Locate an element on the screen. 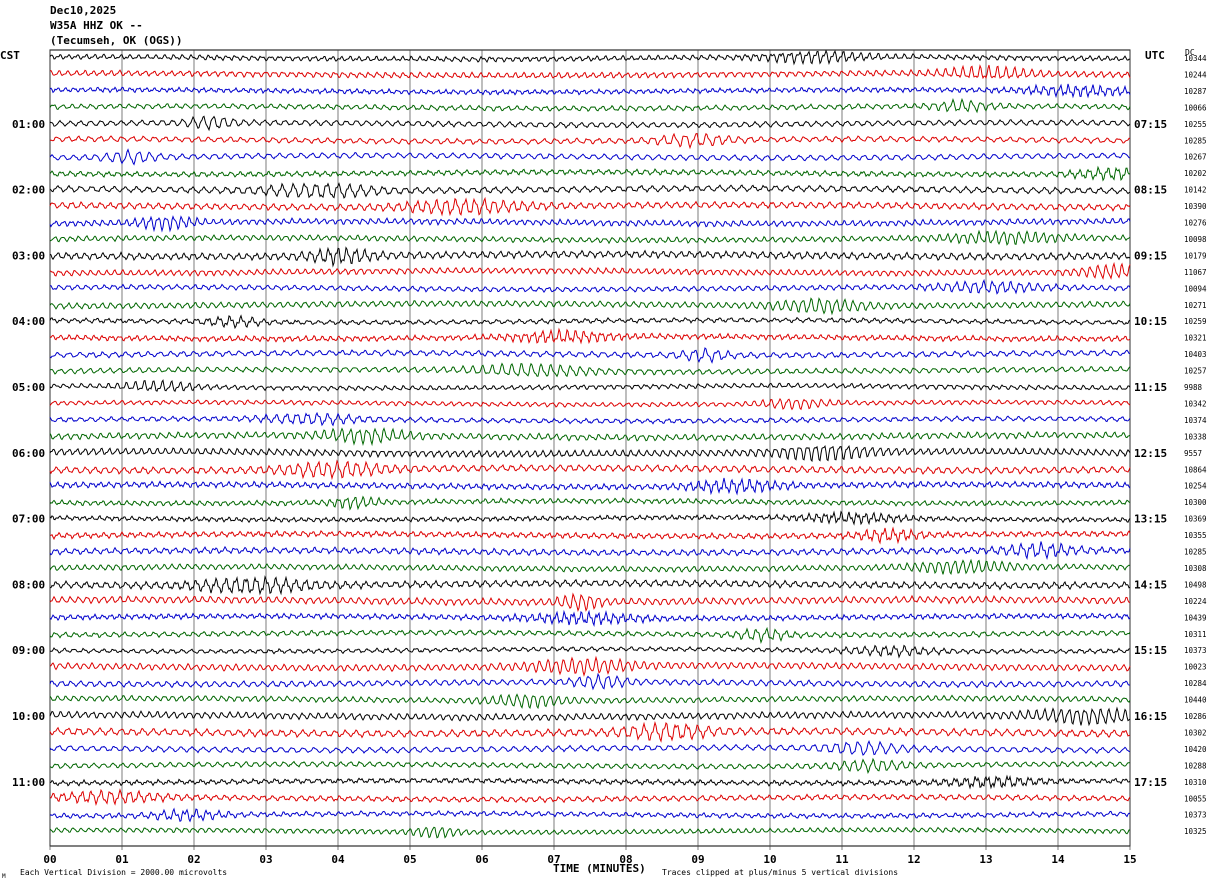 This screenshot has width=1210, height=886. x-axis-title: TIME (MINUTES) is located at coordinates (599, 868).